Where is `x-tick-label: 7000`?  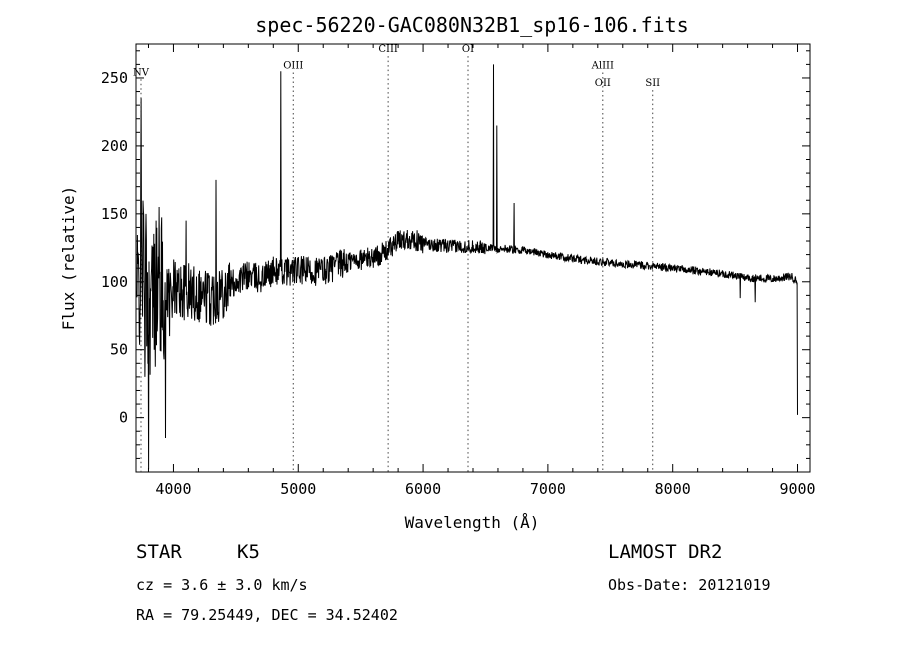 x-tick-label: 7000 is located at coordinates (548, 489).